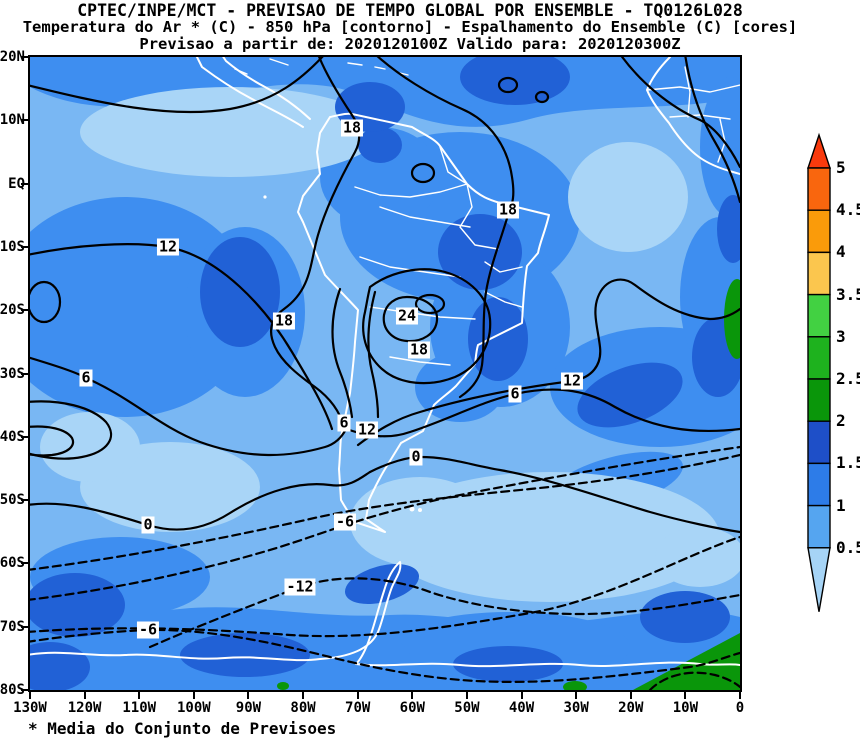 The height and width of the screenshot is (741, 860). Describe the element at coordinates (12, 436) in the screenshot. I see `lat-tick-label: 40S` at that location.